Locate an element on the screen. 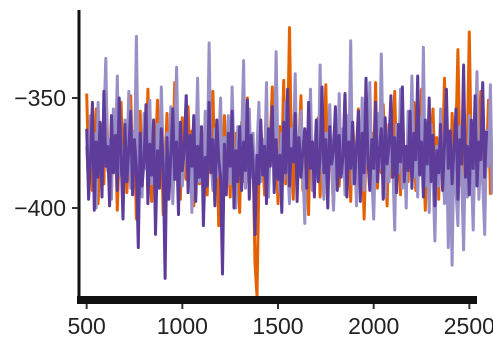  x-tick-label: 1500 is located at coordinates (277, 326).